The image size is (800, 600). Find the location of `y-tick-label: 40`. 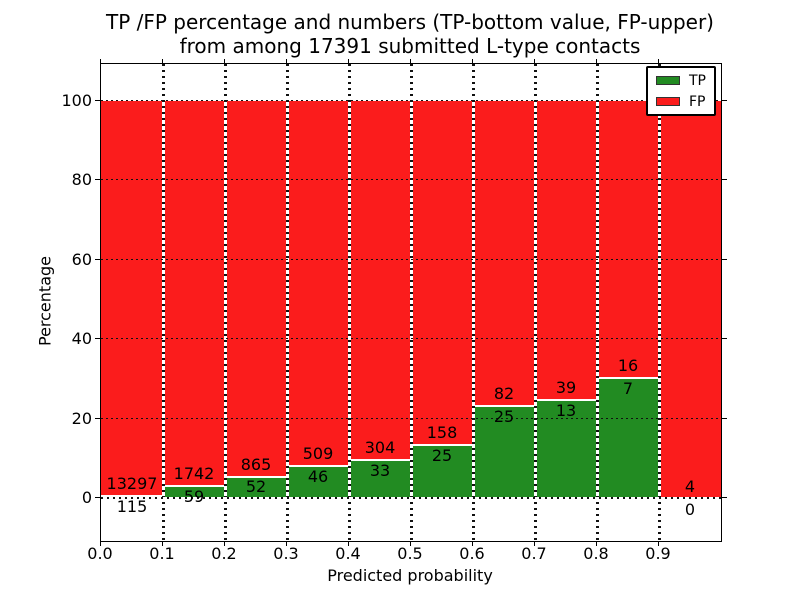

y-tick-label: 40 is located at coordinates (81, 339).